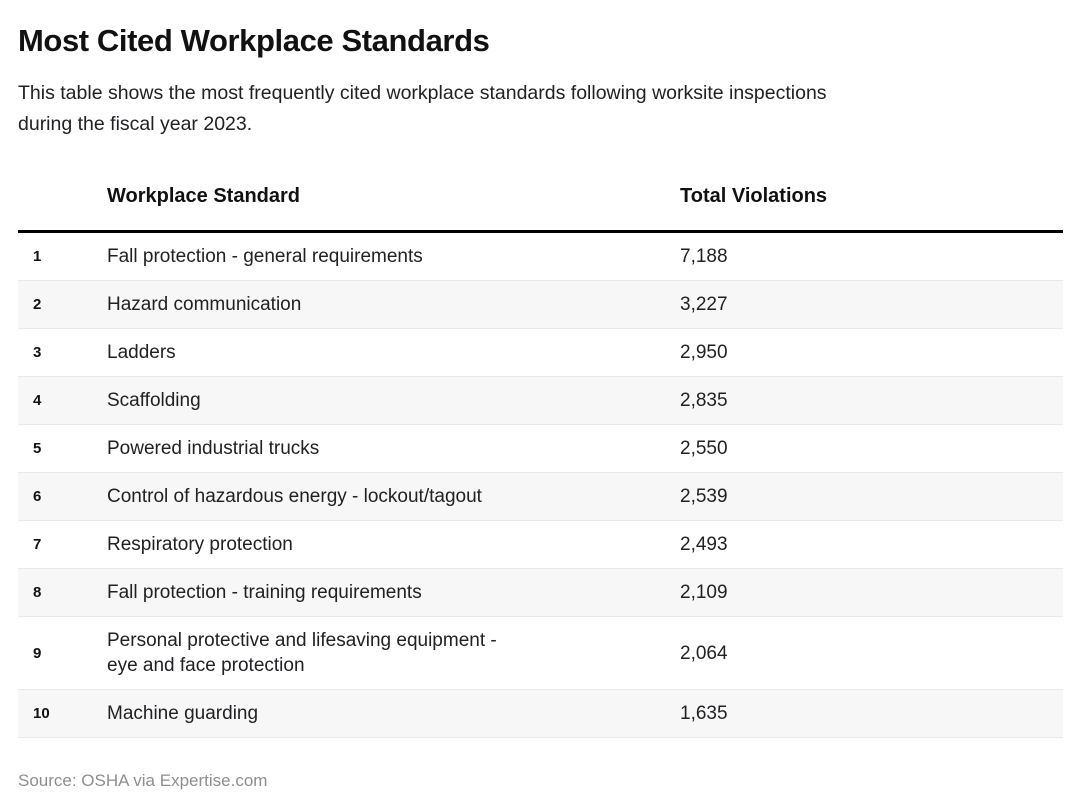  What do you see at coordinates (871, 256) in the screenshot?
I see `violations-cell: 7,188` at bounding box center [871, 256].